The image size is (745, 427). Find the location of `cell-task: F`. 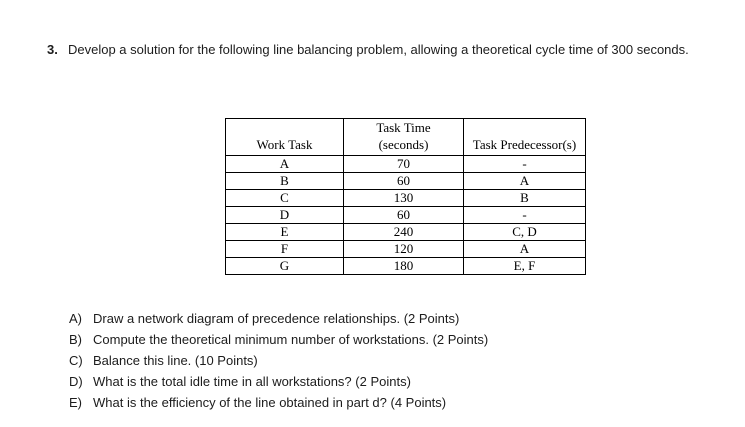

cell-task: F is located at coordinates (284, 249).